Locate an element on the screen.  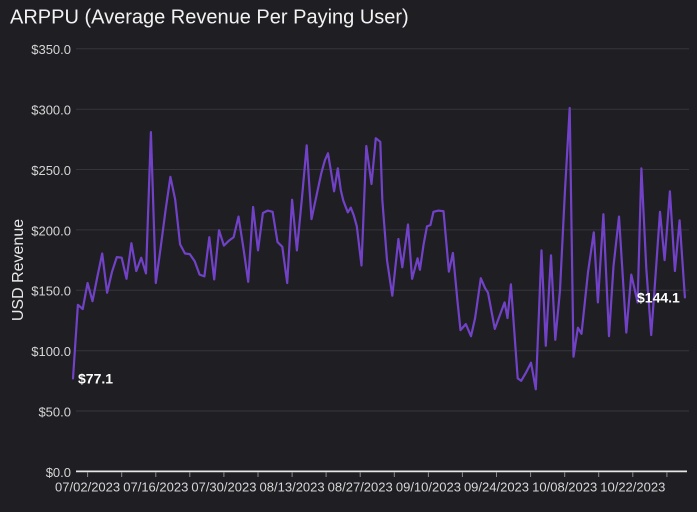
svg-text: 09/10/2023 is located at coordinates (428, 486).